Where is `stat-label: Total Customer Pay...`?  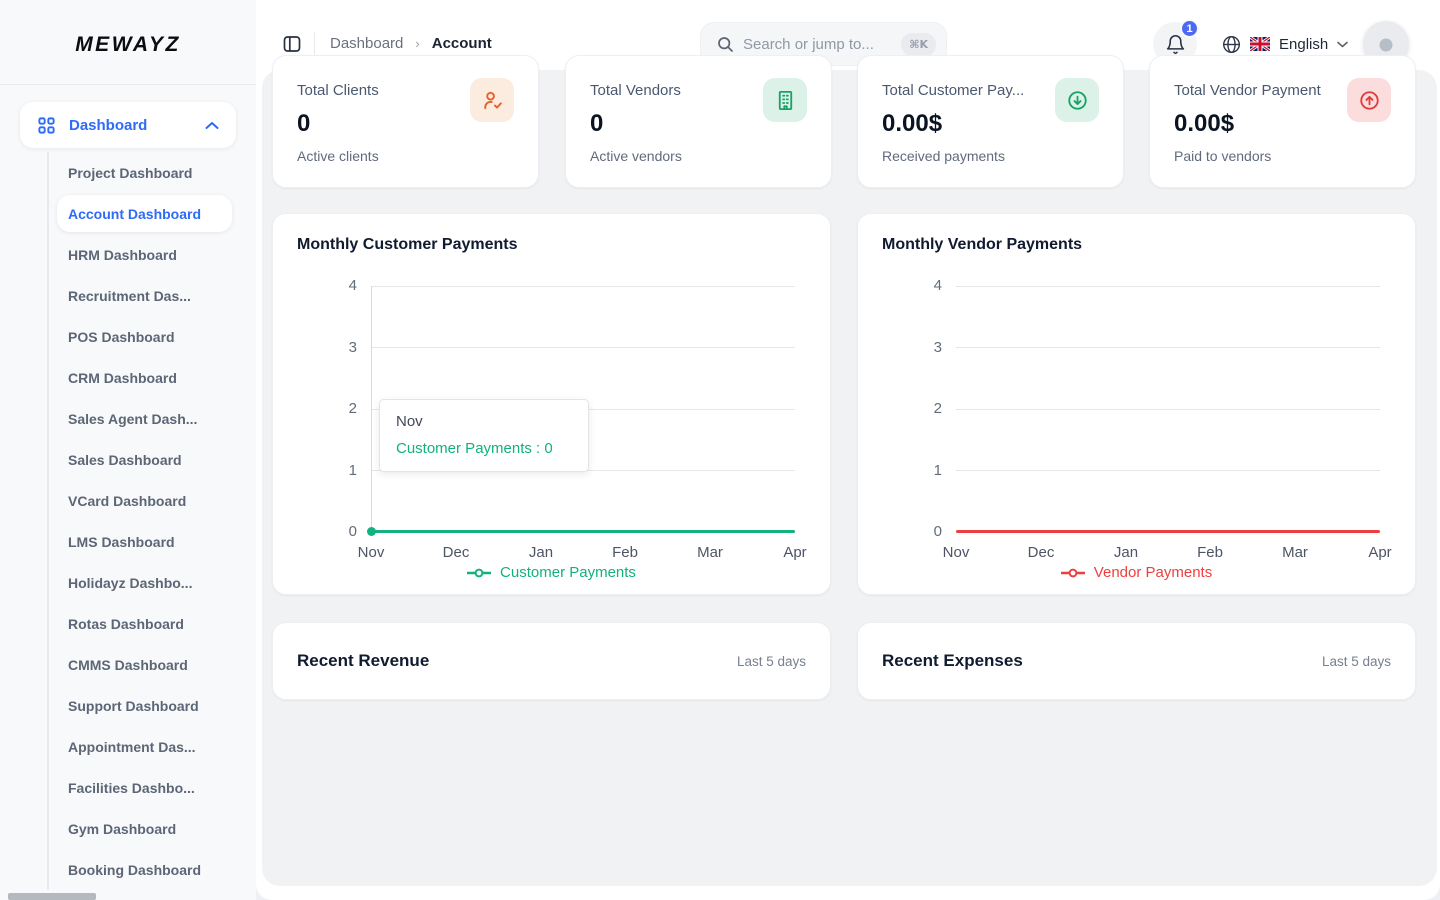
stat-label: Total Customer Pay... is located at coordinates (953, 90).